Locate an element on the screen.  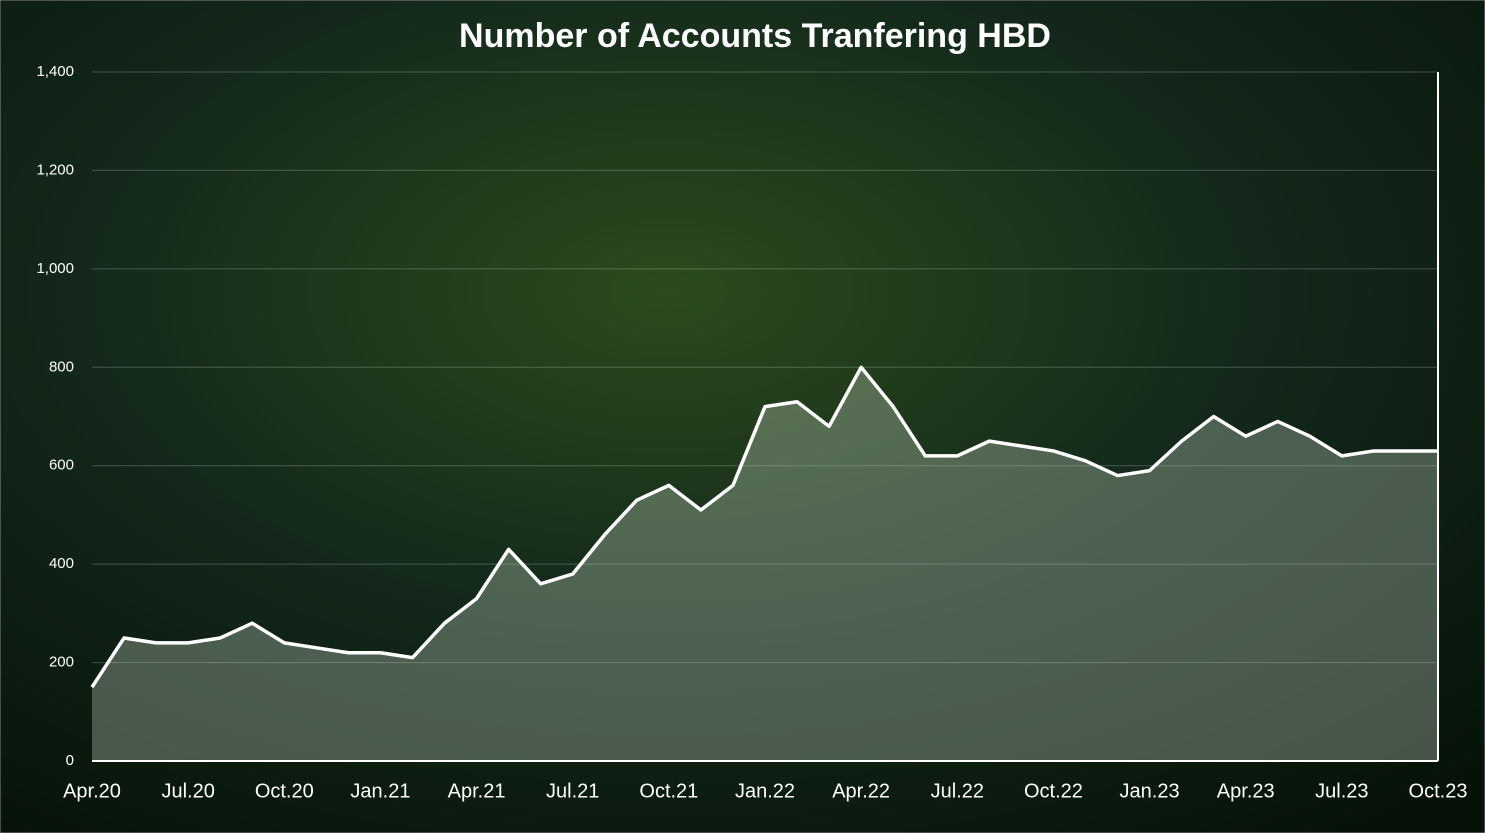
x-tick-label: Apr.20 is located at coordinates (92, 791).